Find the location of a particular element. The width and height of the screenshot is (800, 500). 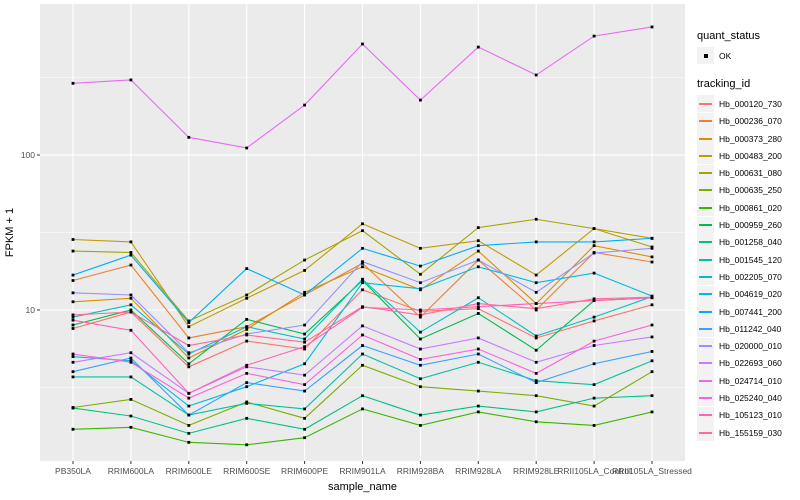

legend-item-Hb_105123_010: Hb_105123_010 is located at coordinates (747, 415).